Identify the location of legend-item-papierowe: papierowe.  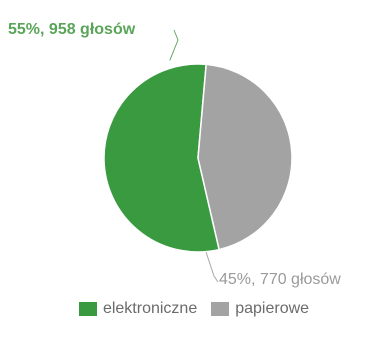
(260, 309).